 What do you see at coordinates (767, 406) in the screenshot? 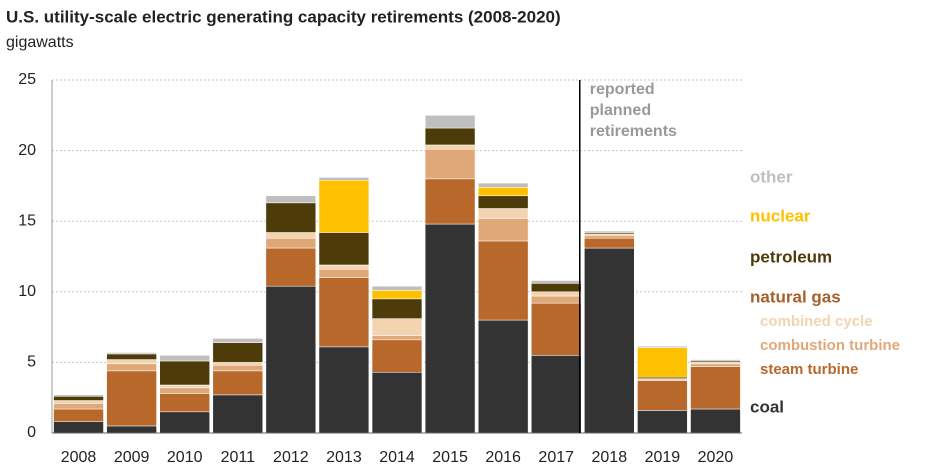
I see `legend-label: coal` at bounding box center [767, 406].